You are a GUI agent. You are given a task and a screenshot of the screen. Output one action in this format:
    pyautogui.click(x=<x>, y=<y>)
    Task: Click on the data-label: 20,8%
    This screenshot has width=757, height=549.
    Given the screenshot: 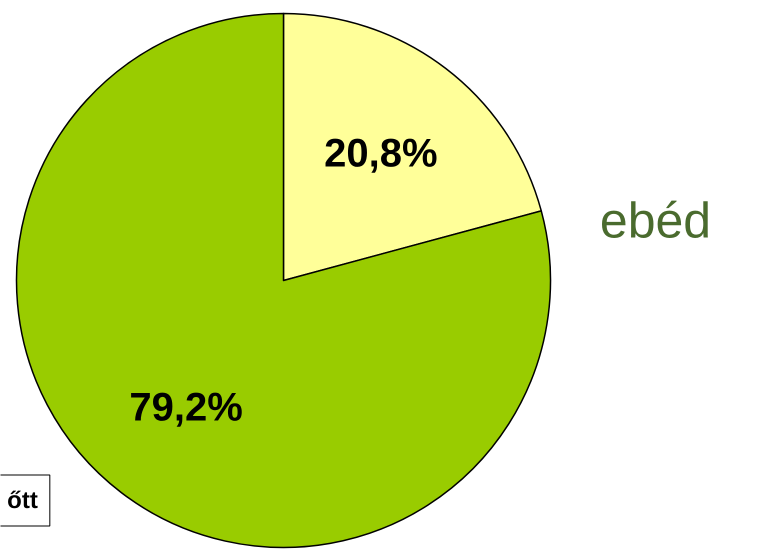 What is the action you would take?
    pyautogui.click(x=381, y=153)
    